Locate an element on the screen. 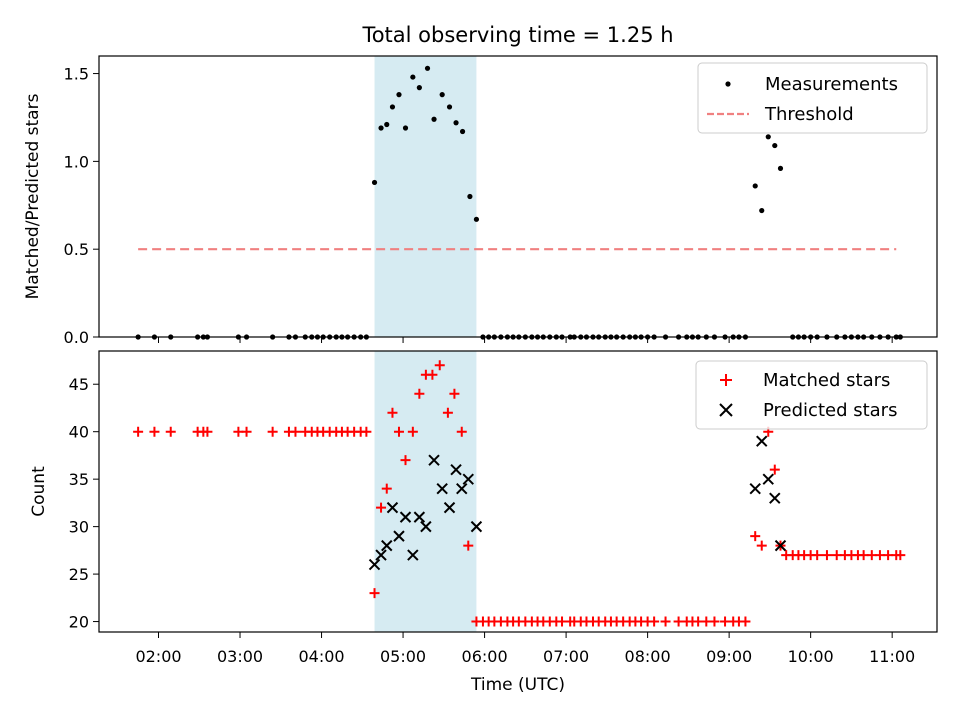 This screenshot has height=720, width=960. top-legend-box is located at coordinates (812, 98).